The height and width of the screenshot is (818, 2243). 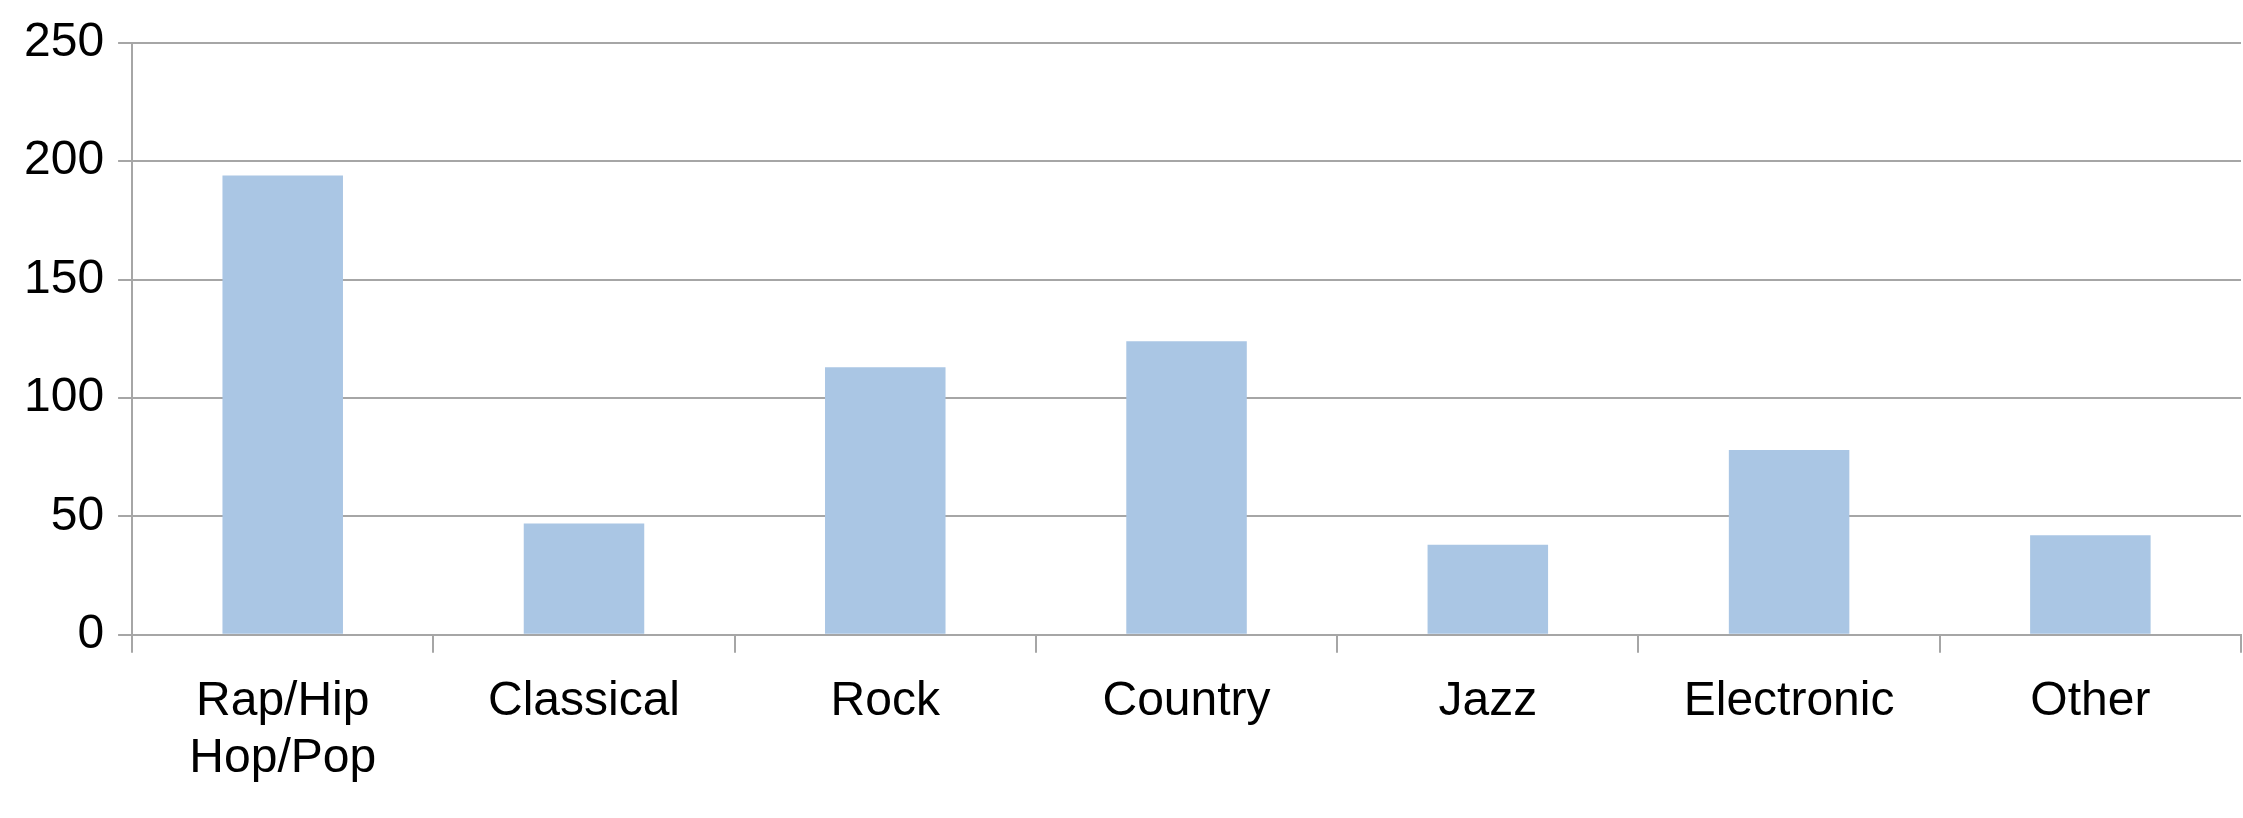 I want to click on y-tick-label: 200, so click(x=64, y=158).